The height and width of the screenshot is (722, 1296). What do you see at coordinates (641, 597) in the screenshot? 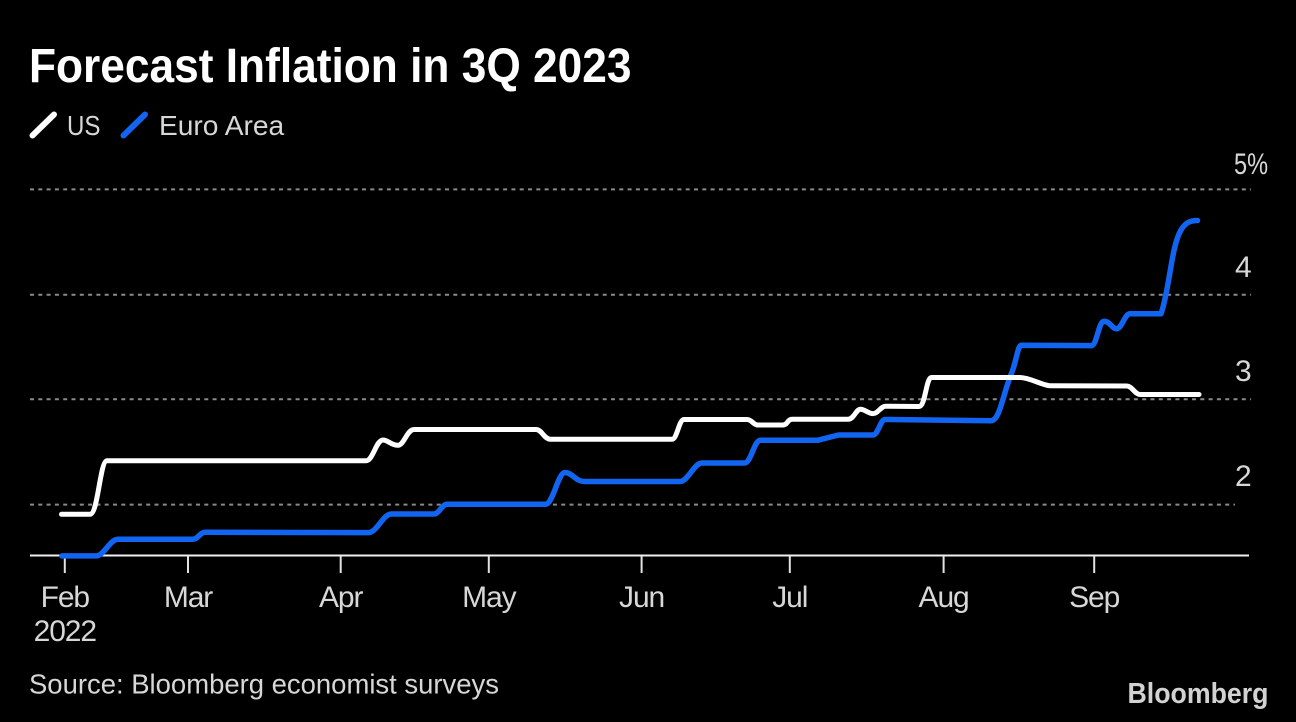
I see `svg-text: Jun` at bounding box center [641, 597].